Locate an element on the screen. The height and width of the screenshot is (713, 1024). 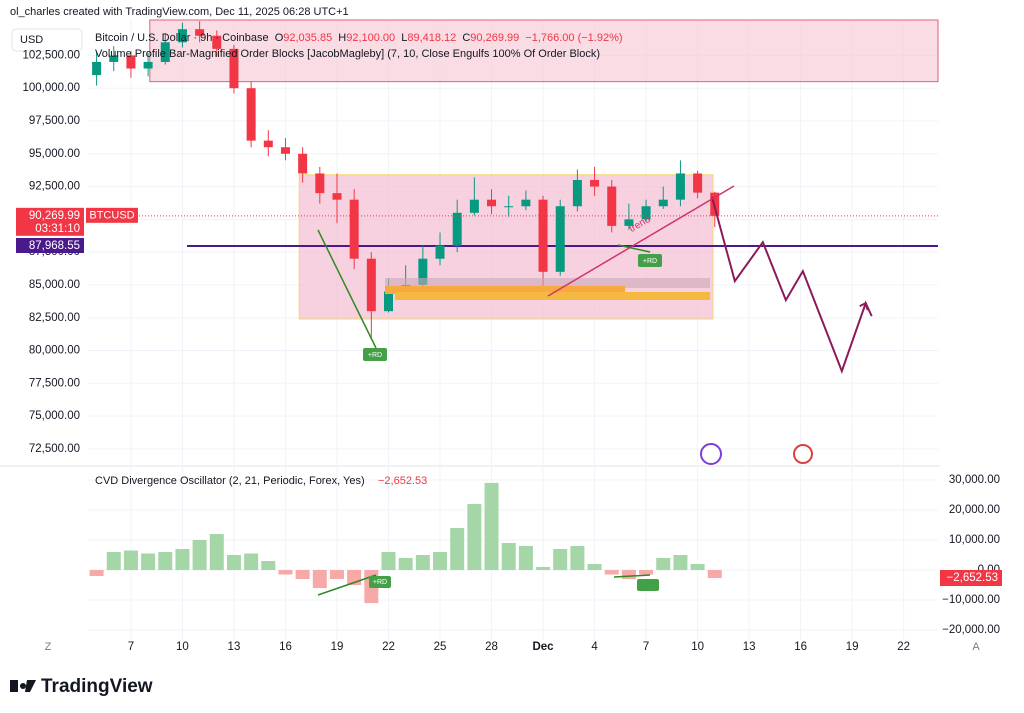
y-tick-label: −10,000.00 is located at coordinates (971, 600).